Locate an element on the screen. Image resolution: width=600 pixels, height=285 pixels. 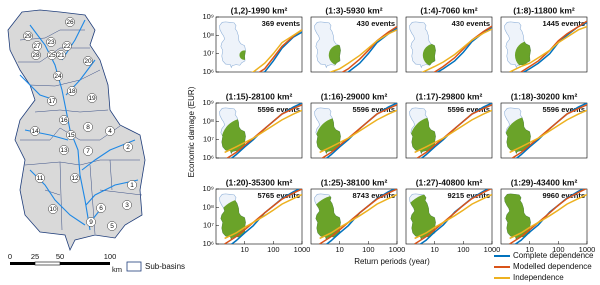
legend-label: Complete dependence is located at coordinates (553, 255).